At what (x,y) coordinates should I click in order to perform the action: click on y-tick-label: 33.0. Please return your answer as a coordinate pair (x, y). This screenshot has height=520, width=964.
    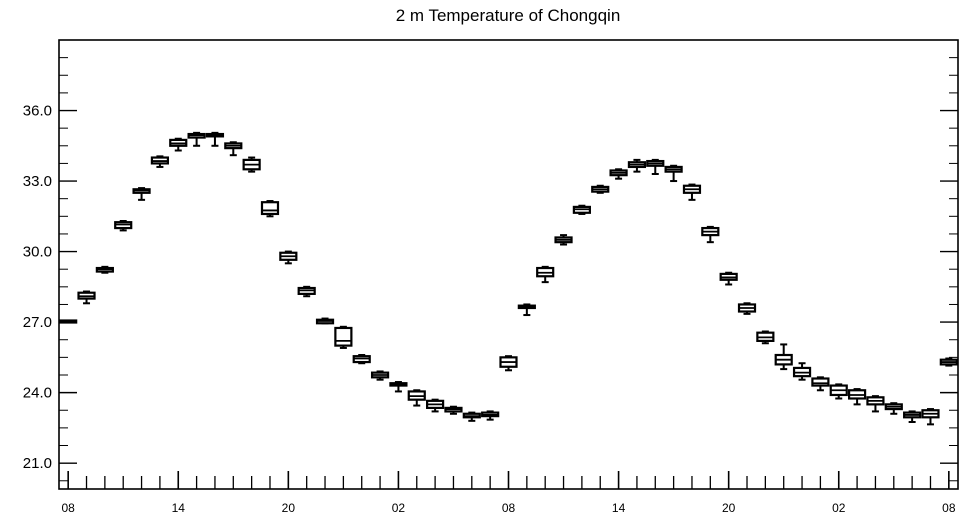
    Looking at the image, I should click on (37, 181).